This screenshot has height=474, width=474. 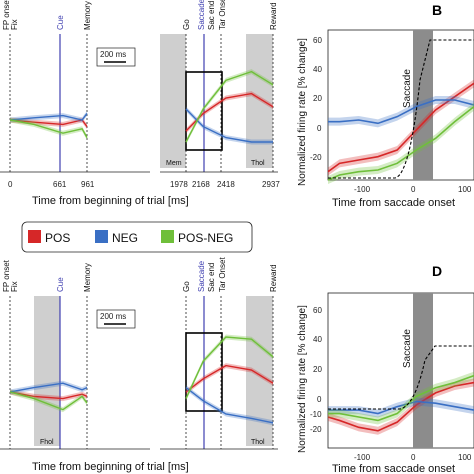 I want to click on highlight-box-c, so click(x=204, y=372).